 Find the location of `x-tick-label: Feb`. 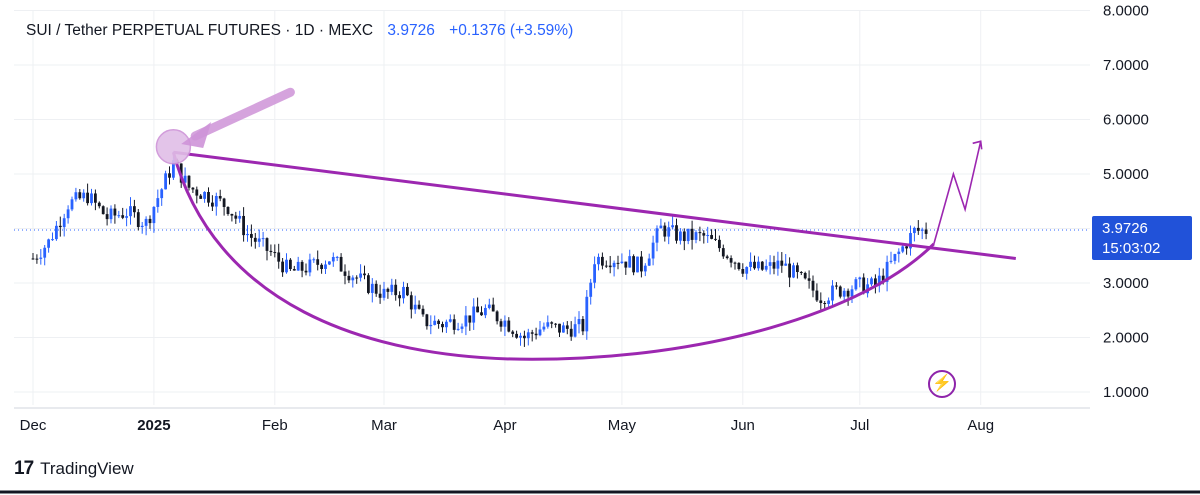

x-tick-label: Feb is located at coordinates (275, 425).